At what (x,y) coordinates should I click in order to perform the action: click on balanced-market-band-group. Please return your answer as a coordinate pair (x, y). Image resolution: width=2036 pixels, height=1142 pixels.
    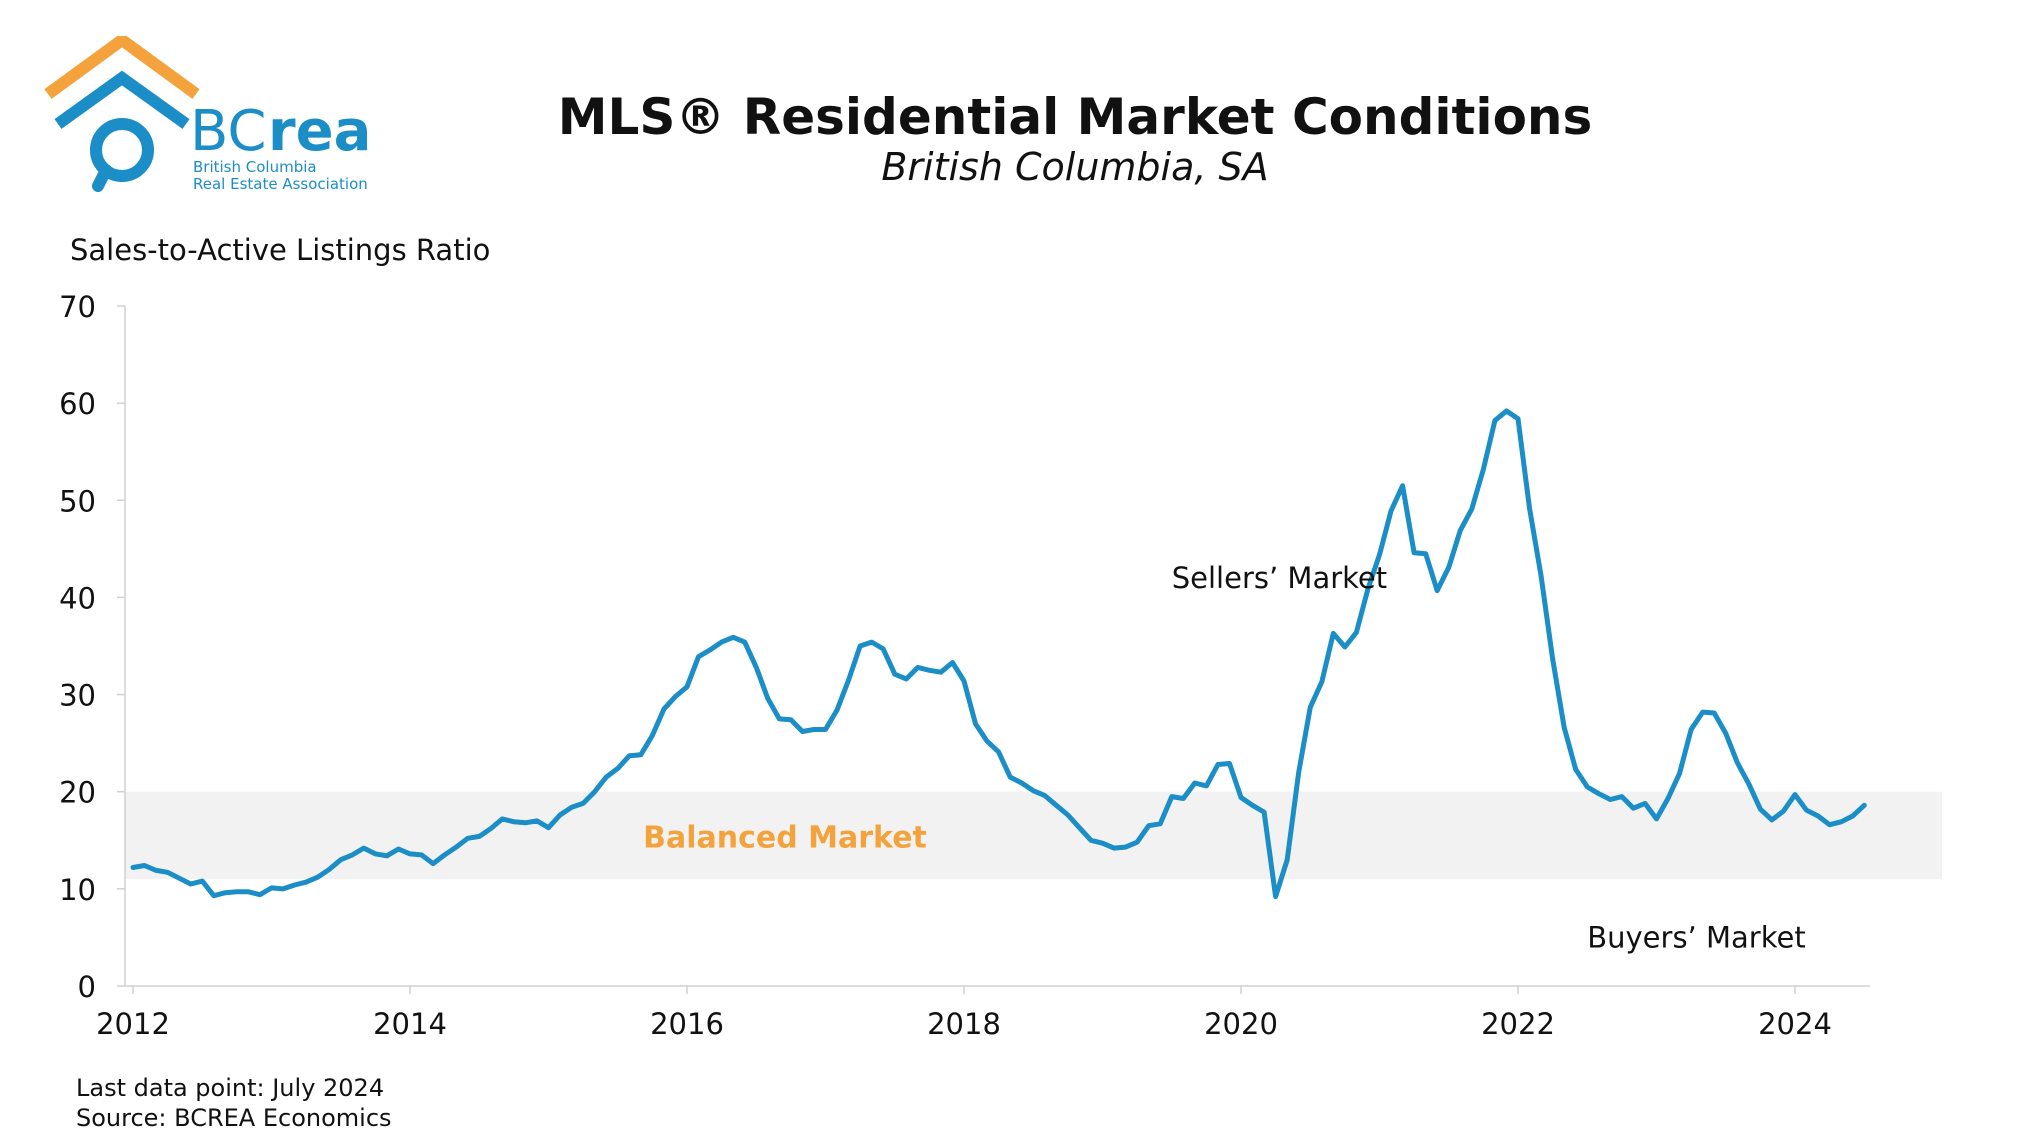
    Looking at the image, I should click on (1033, 835).